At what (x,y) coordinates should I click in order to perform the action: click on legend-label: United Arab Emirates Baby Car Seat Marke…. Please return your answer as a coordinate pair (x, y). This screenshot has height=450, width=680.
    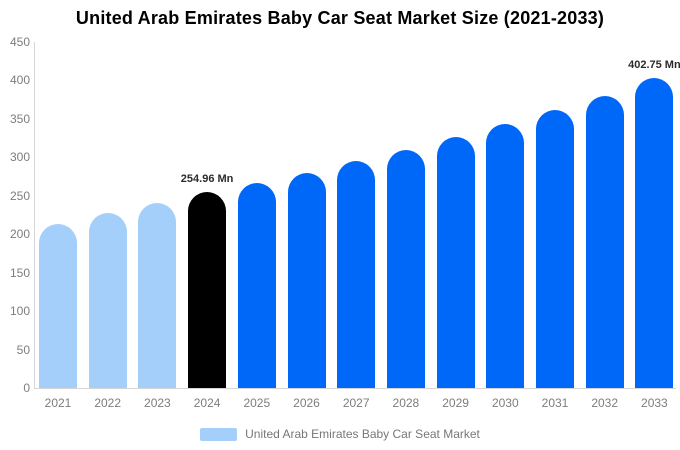
    Looking at the image, I should click on (362, 434).